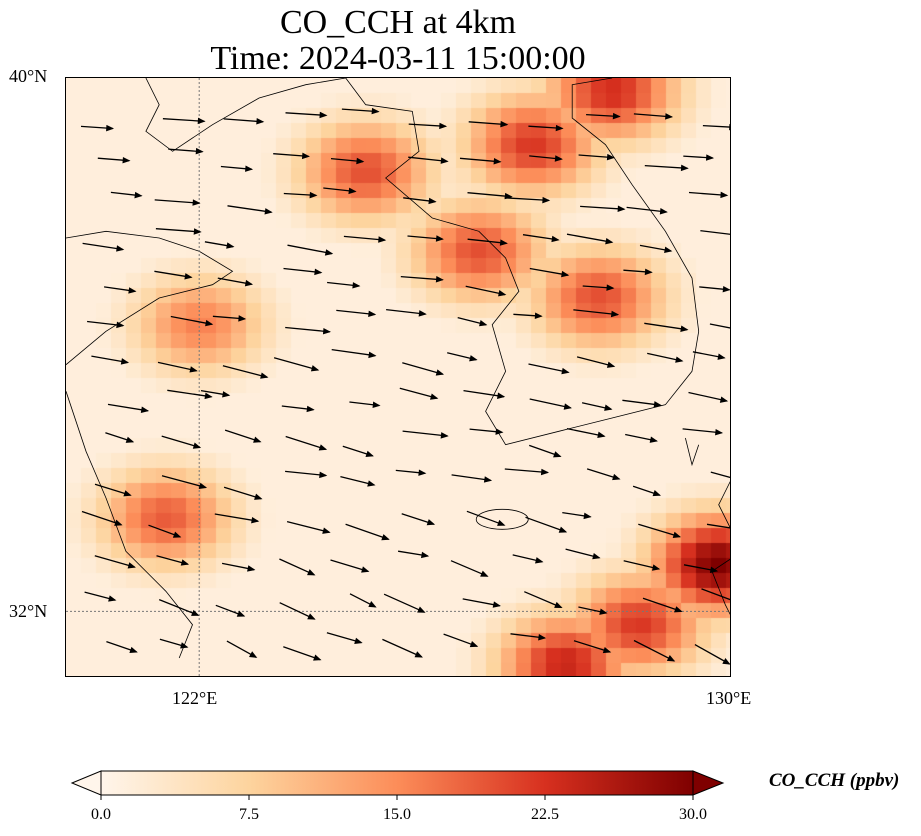 Image resolution: width=921 pixels, height=836 pixels. What do you see at coordinates (397, 785) in the screenshot?
I see `colorbar` at bounding box center [397, 785].